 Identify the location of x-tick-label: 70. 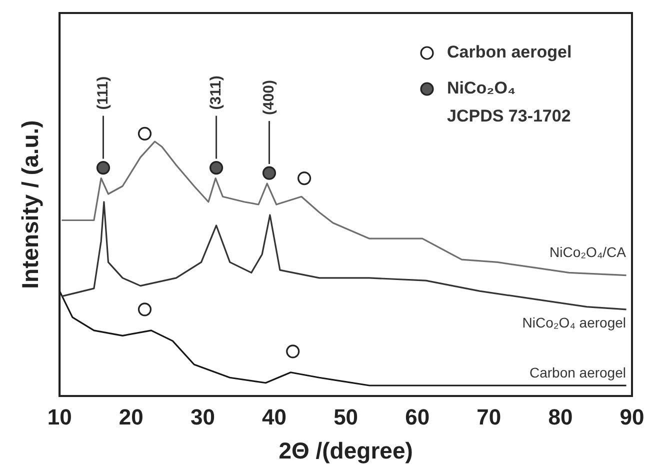
(489, 417).